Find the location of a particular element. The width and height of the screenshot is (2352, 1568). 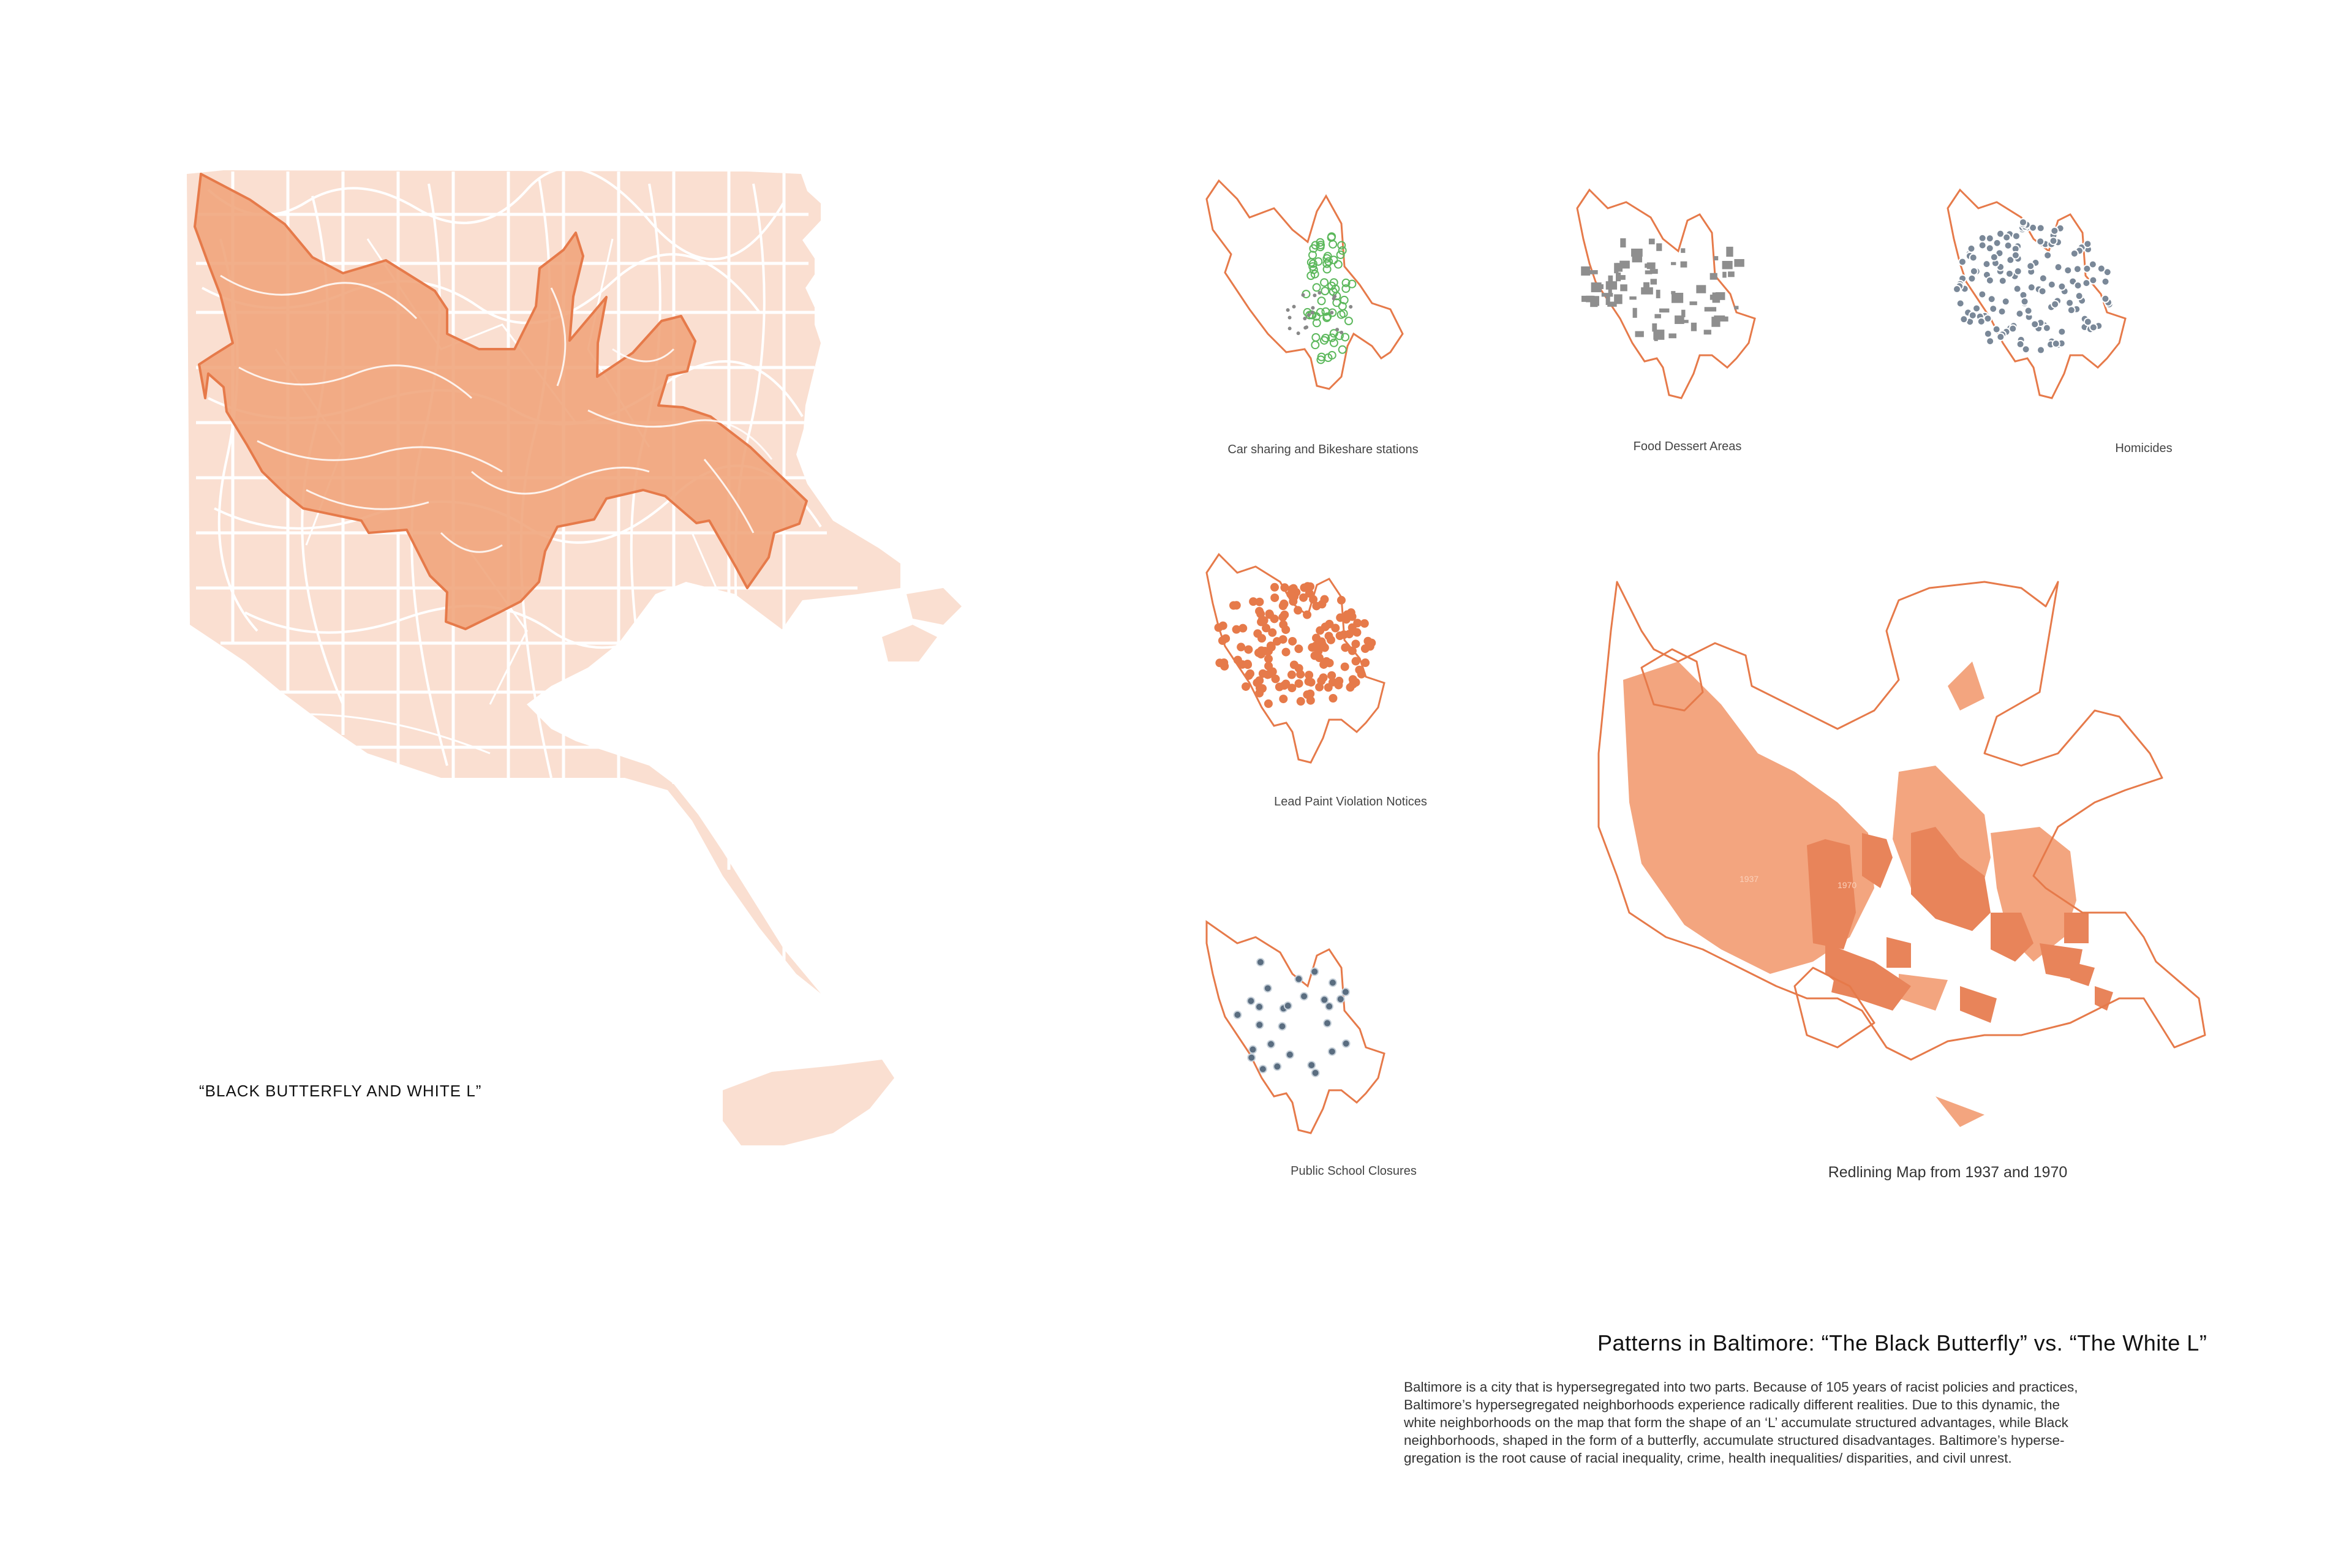

main-map-caption: “BLACK BUTTERFLY AND WHITE L” is located at coordinates (340, 1091).